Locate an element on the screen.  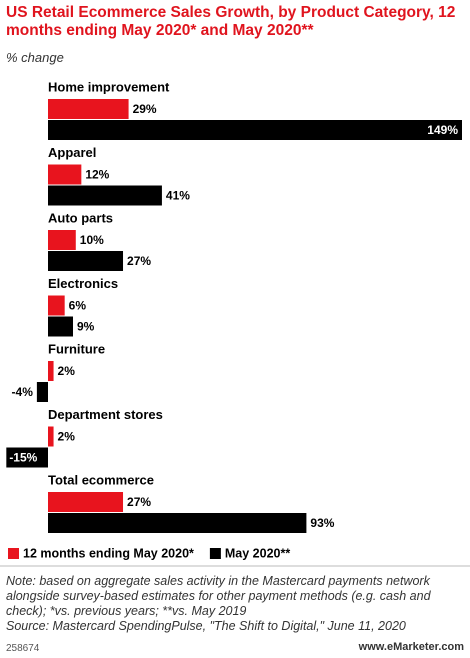
category-label: Home improvement is located at coordinates (109, 86).